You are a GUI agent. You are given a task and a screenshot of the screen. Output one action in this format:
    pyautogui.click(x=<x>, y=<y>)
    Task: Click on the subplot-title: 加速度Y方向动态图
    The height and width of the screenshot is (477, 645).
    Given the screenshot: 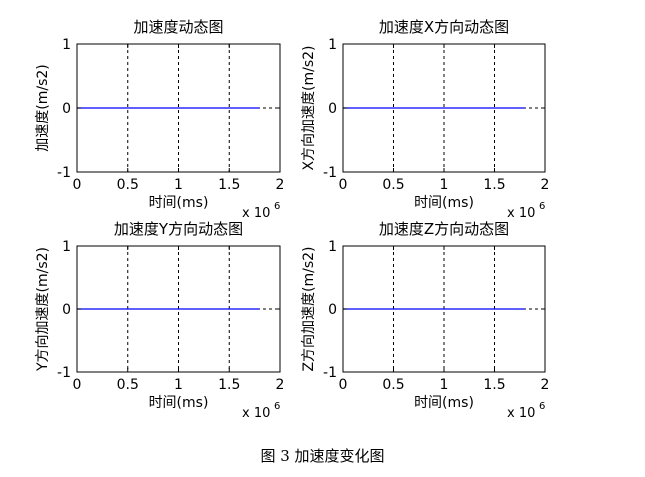 What is the action you would take?
    pyautogui.click(x=178, y=229)
    